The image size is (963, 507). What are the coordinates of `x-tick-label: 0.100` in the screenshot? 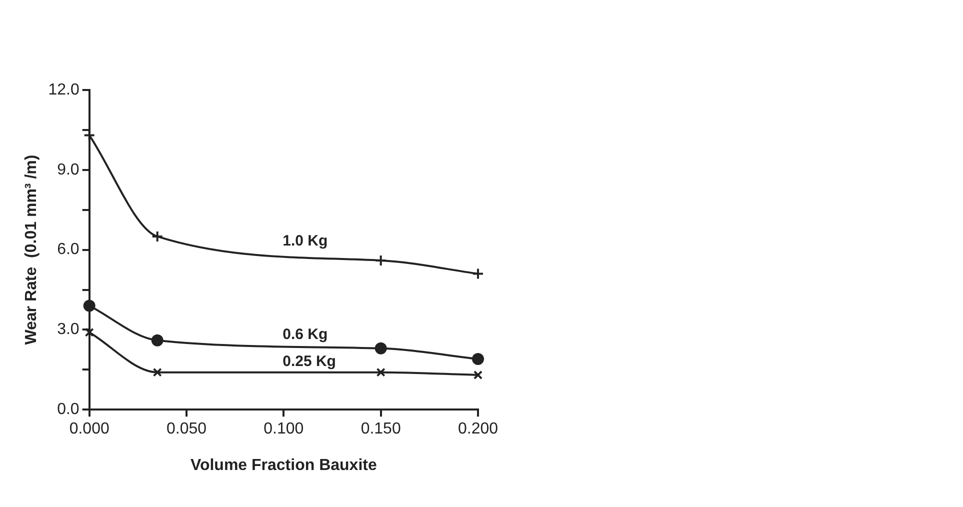 It's located at (284, 429).